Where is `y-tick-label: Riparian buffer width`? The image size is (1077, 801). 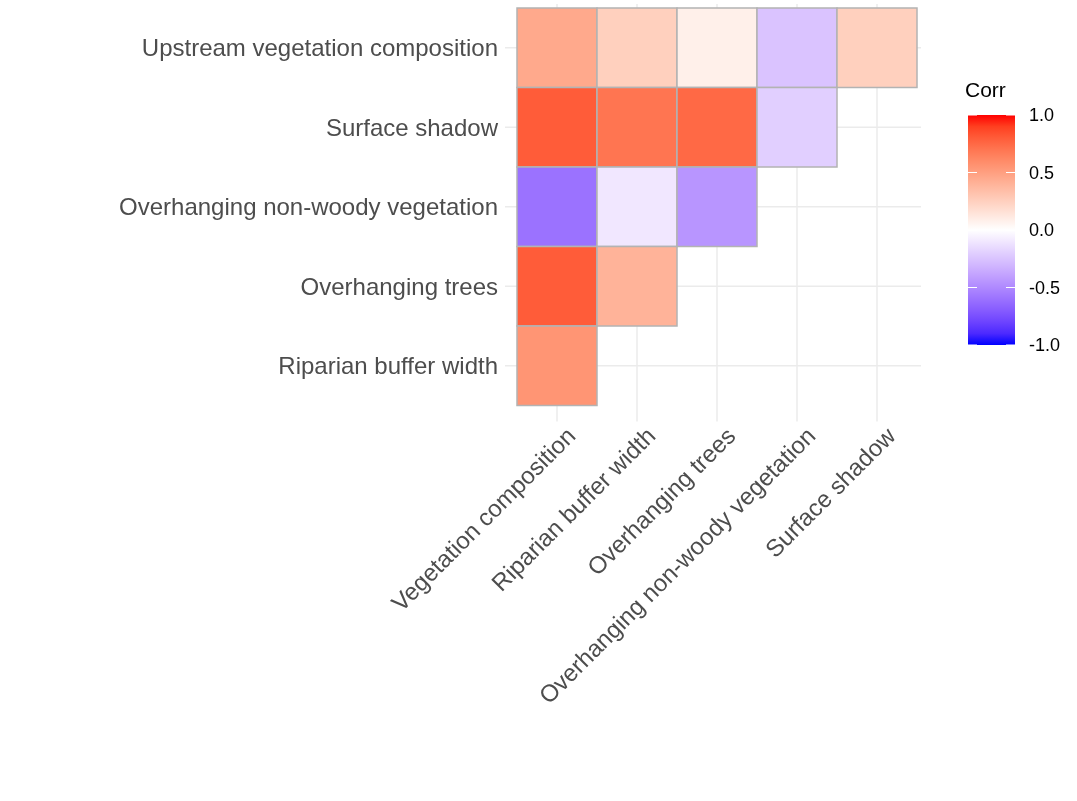
y-tick-label: Riparian buffer width is located at coordinates (388, 366).